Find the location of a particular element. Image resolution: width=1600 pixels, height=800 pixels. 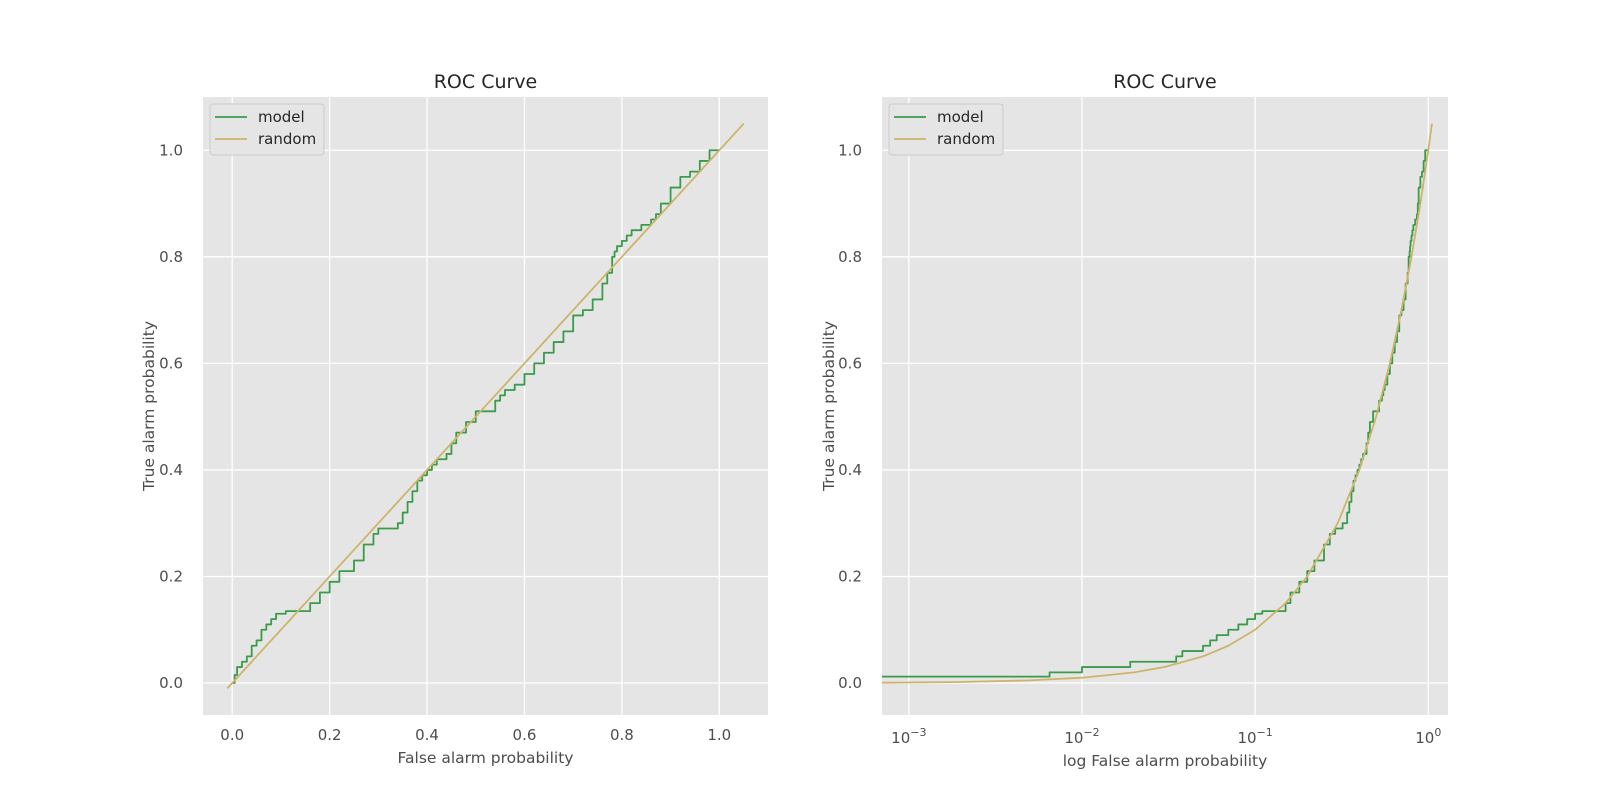

x-tick-label: 10⁻³ is located at coordinates (908, 736).